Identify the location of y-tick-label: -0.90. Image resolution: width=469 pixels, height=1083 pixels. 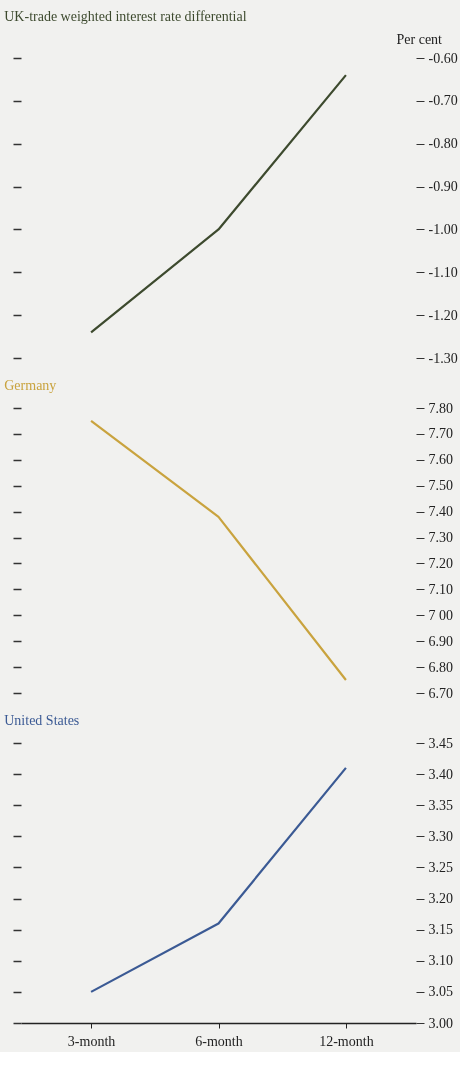
(443, 187).